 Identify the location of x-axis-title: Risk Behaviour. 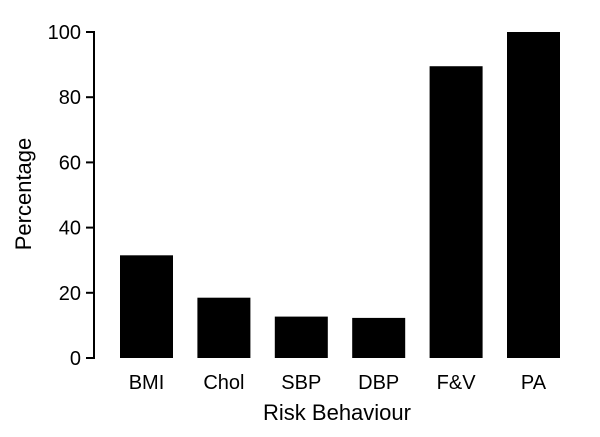
(337, 412).